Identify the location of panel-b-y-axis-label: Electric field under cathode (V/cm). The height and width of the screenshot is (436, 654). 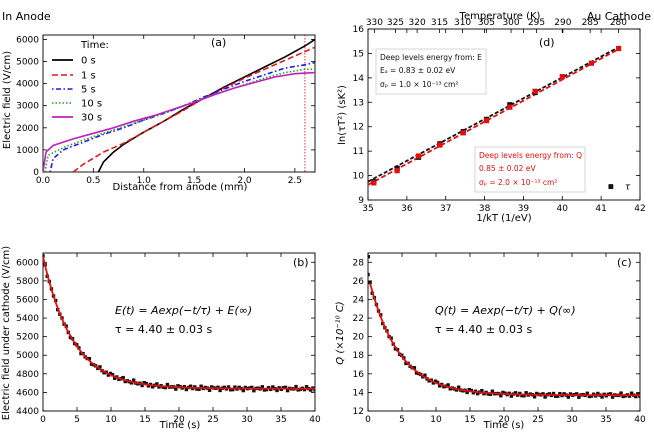
(6, 333).